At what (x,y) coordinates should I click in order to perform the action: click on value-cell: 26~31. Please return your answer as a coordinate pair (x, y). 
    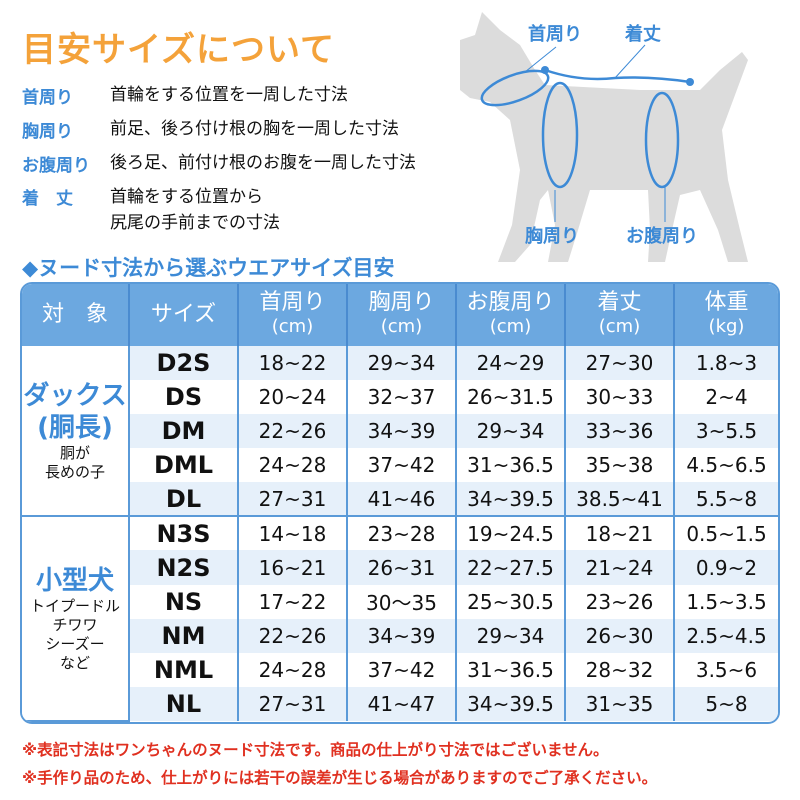
    Looking at the image, I should click on (402, 567).